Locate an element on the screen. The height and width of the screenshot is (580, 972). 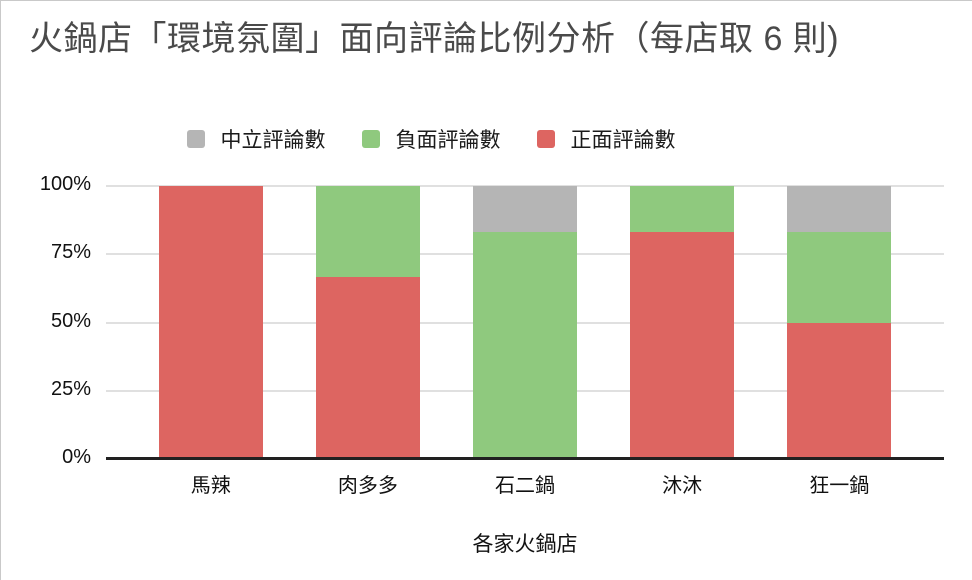
x-category-label: 馬辣 is located at coordinates (210, 486).